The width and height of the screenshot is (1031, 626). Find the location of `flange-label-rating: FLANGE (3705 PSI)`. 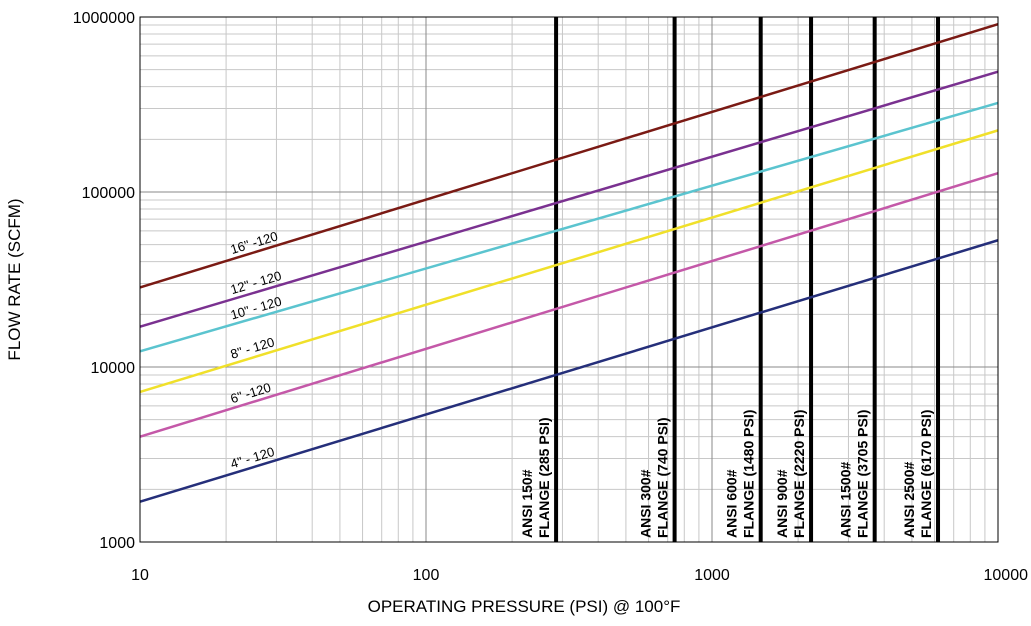

flange-label-rating: FLANGE (3705 PSI) is located at coordinates (863, 474).